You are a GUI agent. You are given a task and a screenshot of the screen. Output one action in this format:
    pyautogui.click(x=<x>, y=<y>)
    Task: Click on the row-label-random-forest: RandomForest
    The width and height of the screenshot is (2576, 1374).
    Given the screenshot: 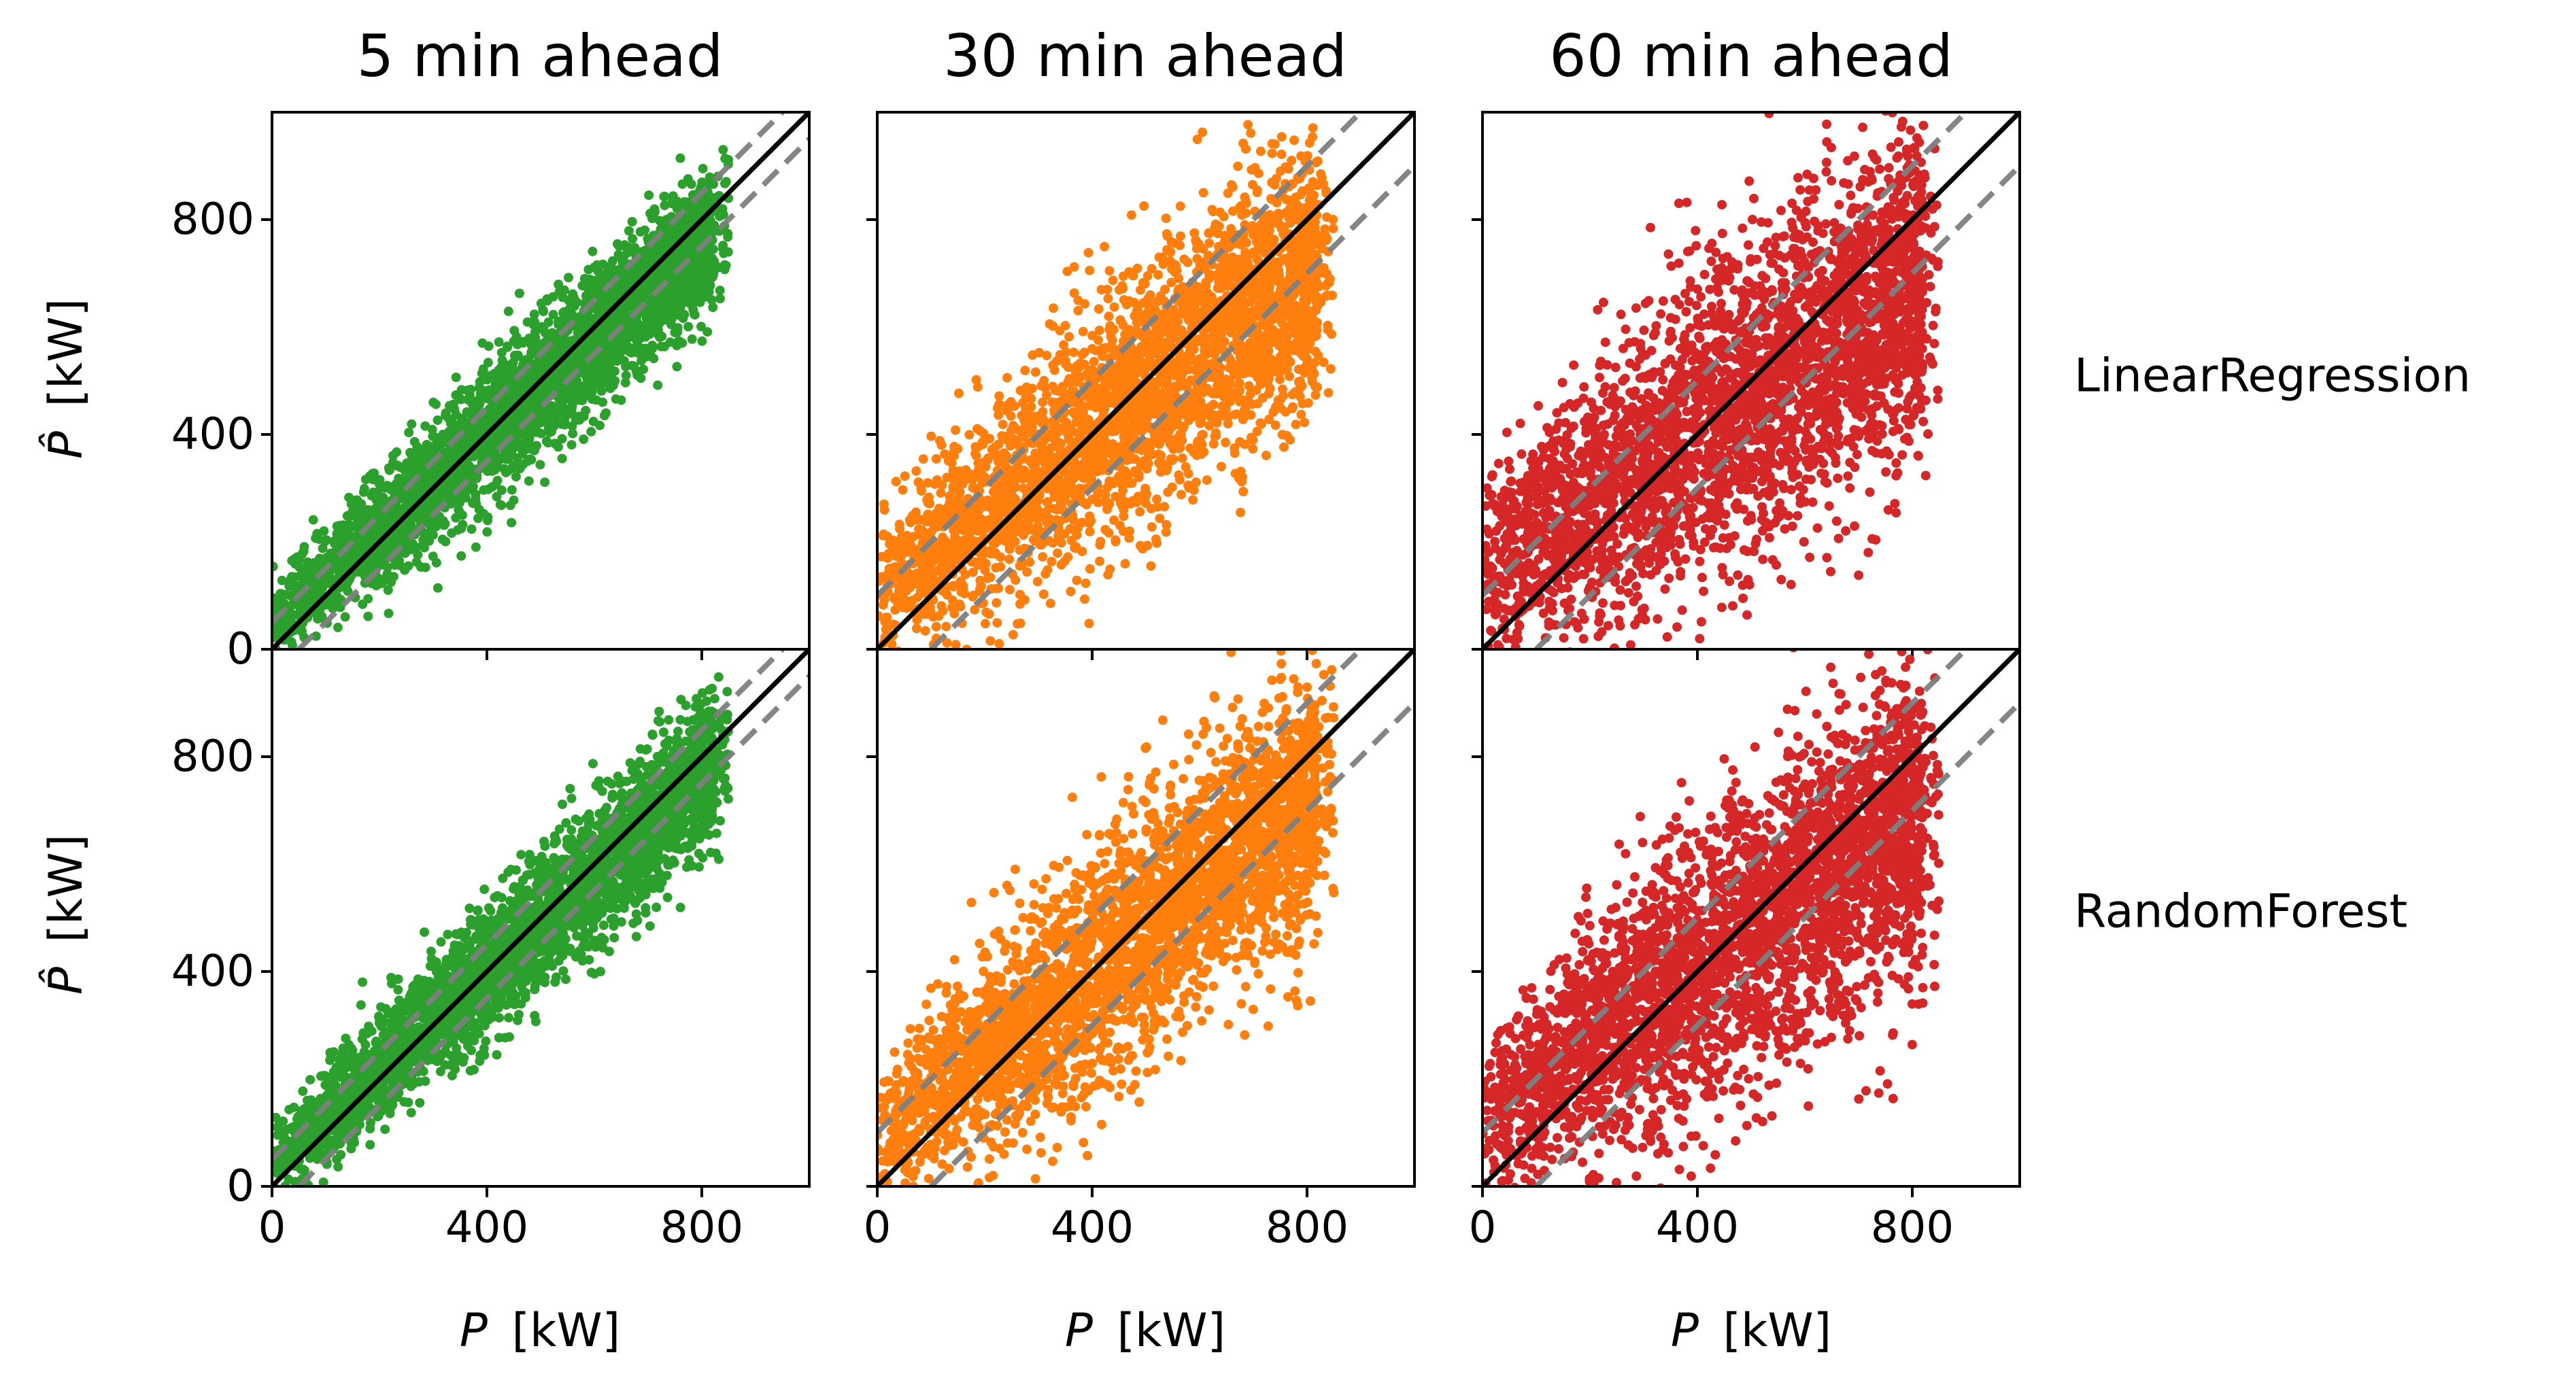 What is the action you would take?
    pyautogui.click(x=2240, y=912)
    